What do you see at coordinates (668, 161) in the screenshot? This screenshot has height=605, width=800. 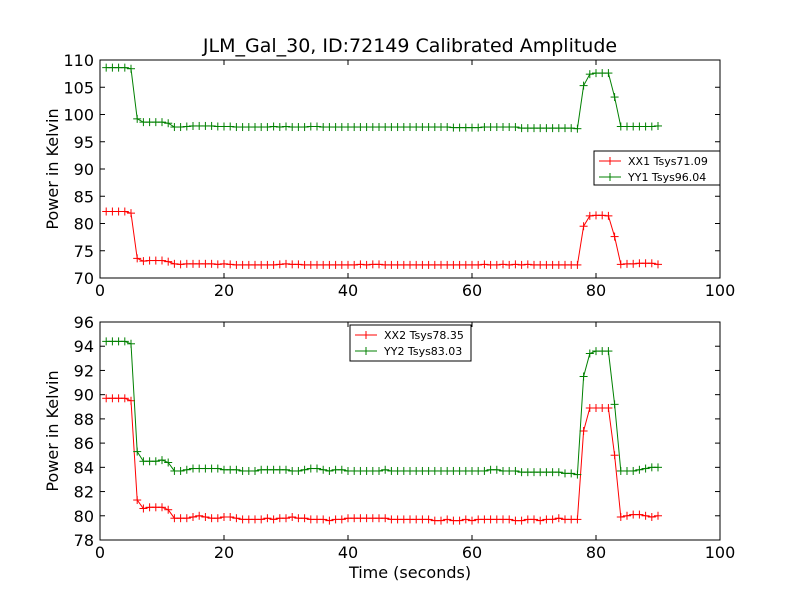 I see `legend-label: XX1 Tsys71.09` at bounding box center [668, 161].